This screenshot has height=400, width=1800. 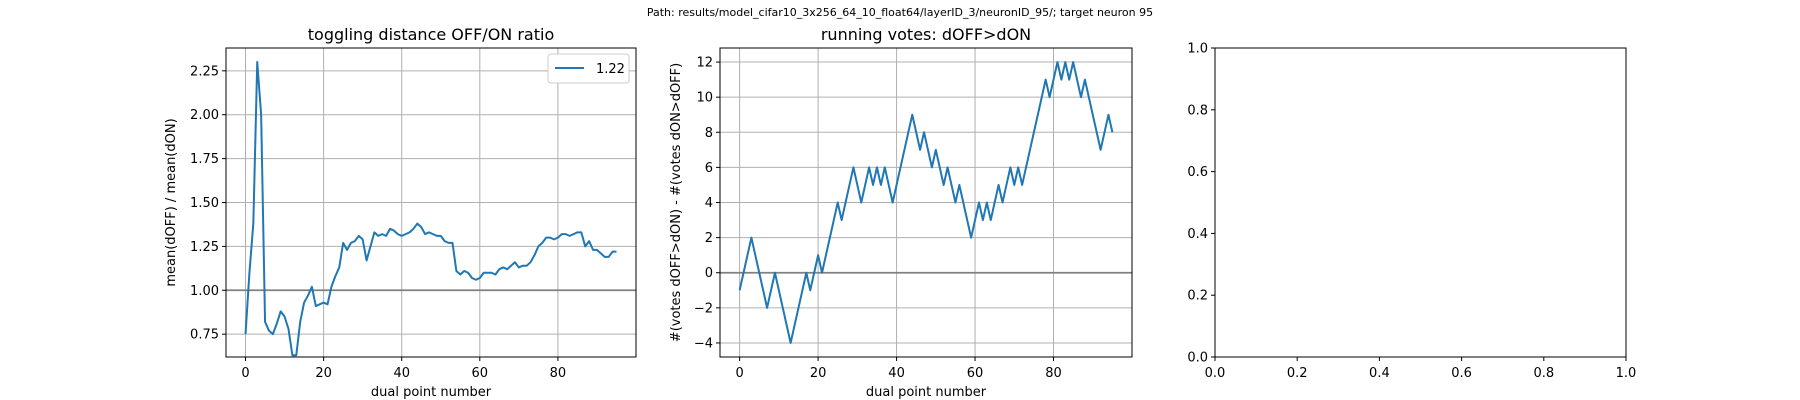 I want to click on y-tick-label: 1.25, so click(x=204, y=247).